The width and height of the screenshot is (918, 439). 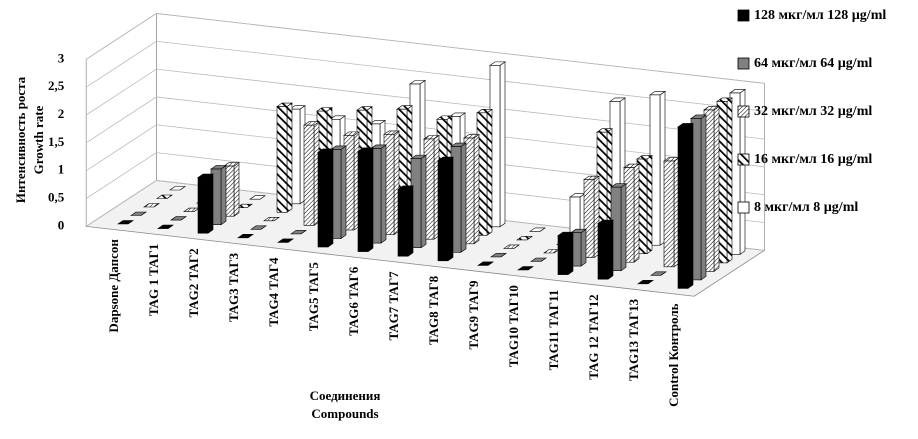 What do you see at coordinates (61, 57) in the screenshot?
I see `y-tick-label: 3` at bounding box center [61, 57].